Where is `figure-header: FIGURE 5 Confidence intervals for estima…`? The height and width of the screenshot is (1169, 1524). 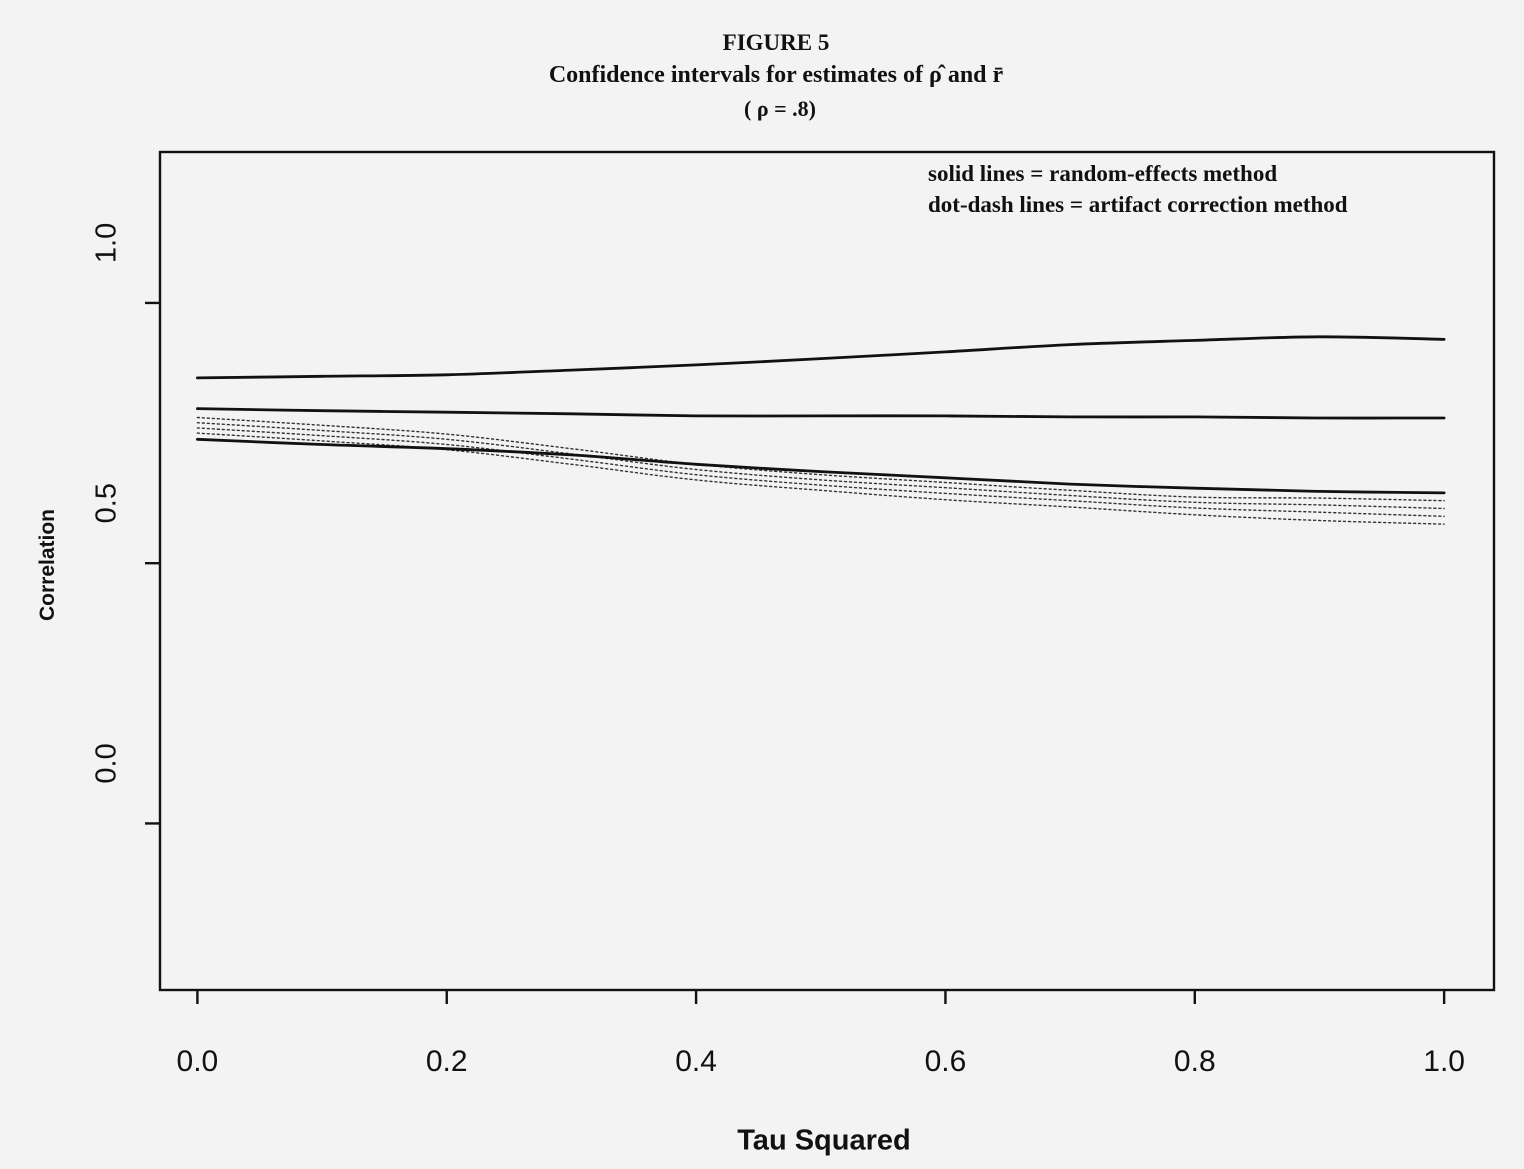
figure-header: FIGURE 5 Confidence intervals for estima… is located at coordinates (762, 77).